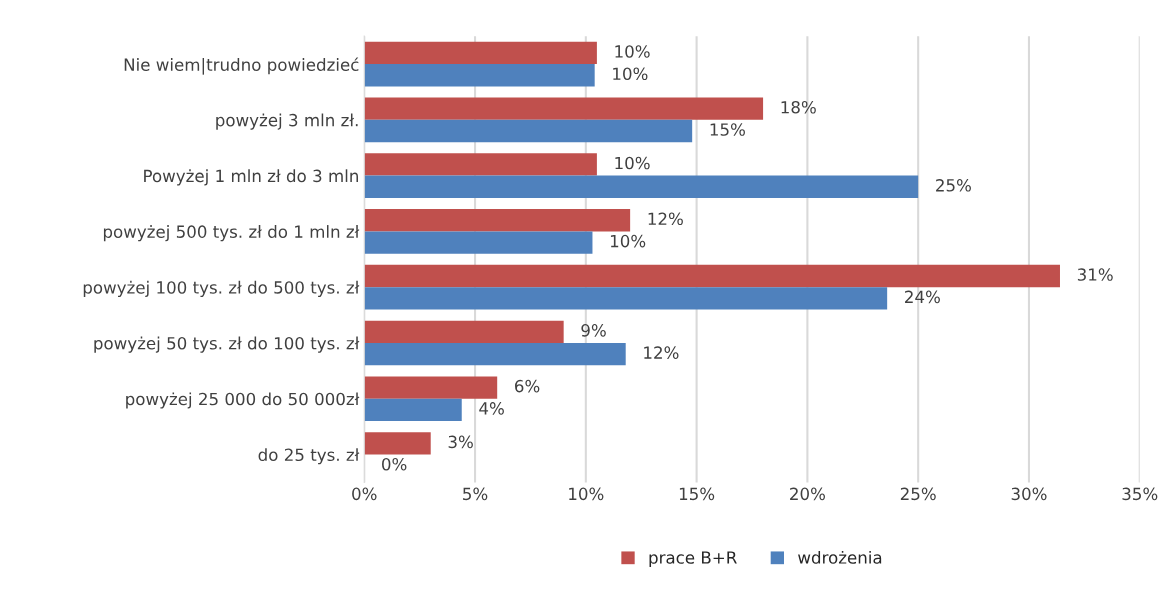  What do you see at coordinates (491, 408) in the screenshot?
I see `data-label: 4%` at bounding box center [491, 408].